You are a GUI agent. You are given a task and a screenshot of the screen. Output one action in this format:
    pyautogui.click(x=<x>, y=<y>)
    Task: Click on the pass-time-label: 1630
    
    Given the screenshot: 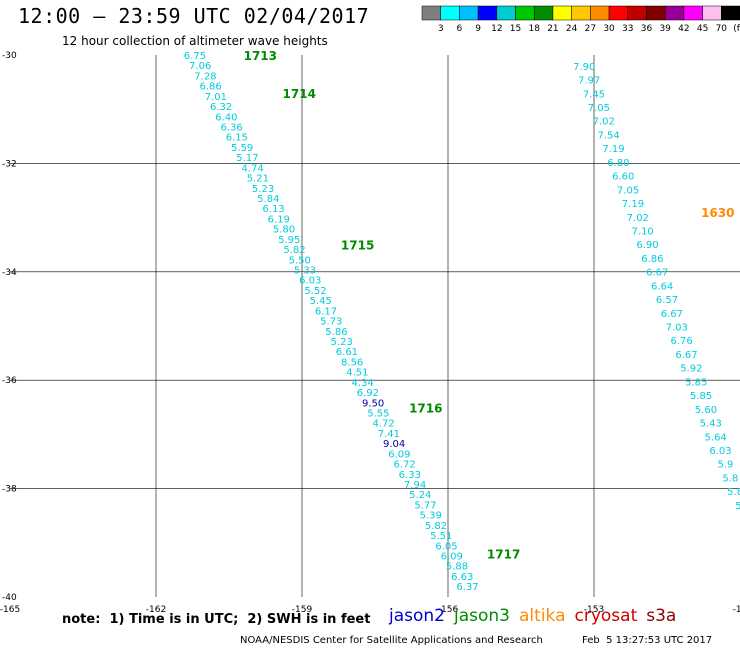 What is the action you would take?
    pyautogui.click(x=717, y=213)
    